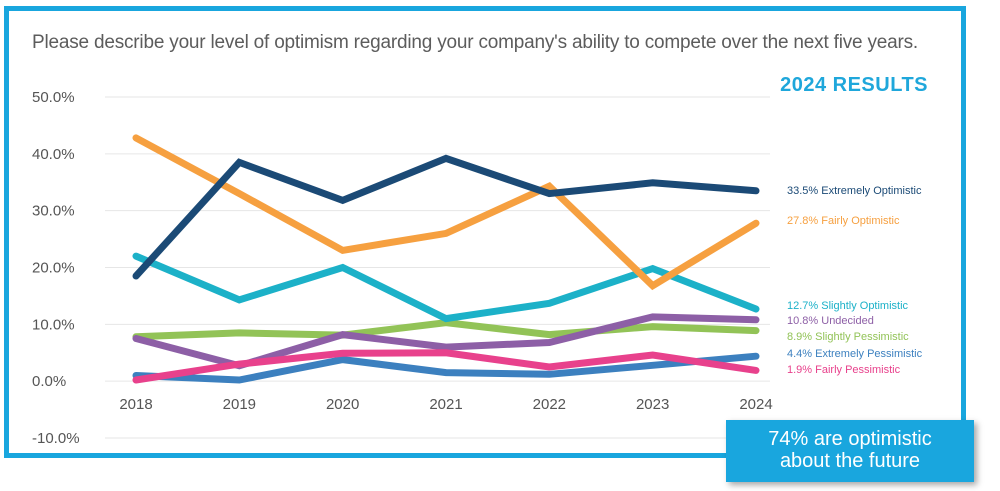  Describe the element at coordinates (446, 287) in the screenshot. I see `series-line-slightly-optimistic` at that location.